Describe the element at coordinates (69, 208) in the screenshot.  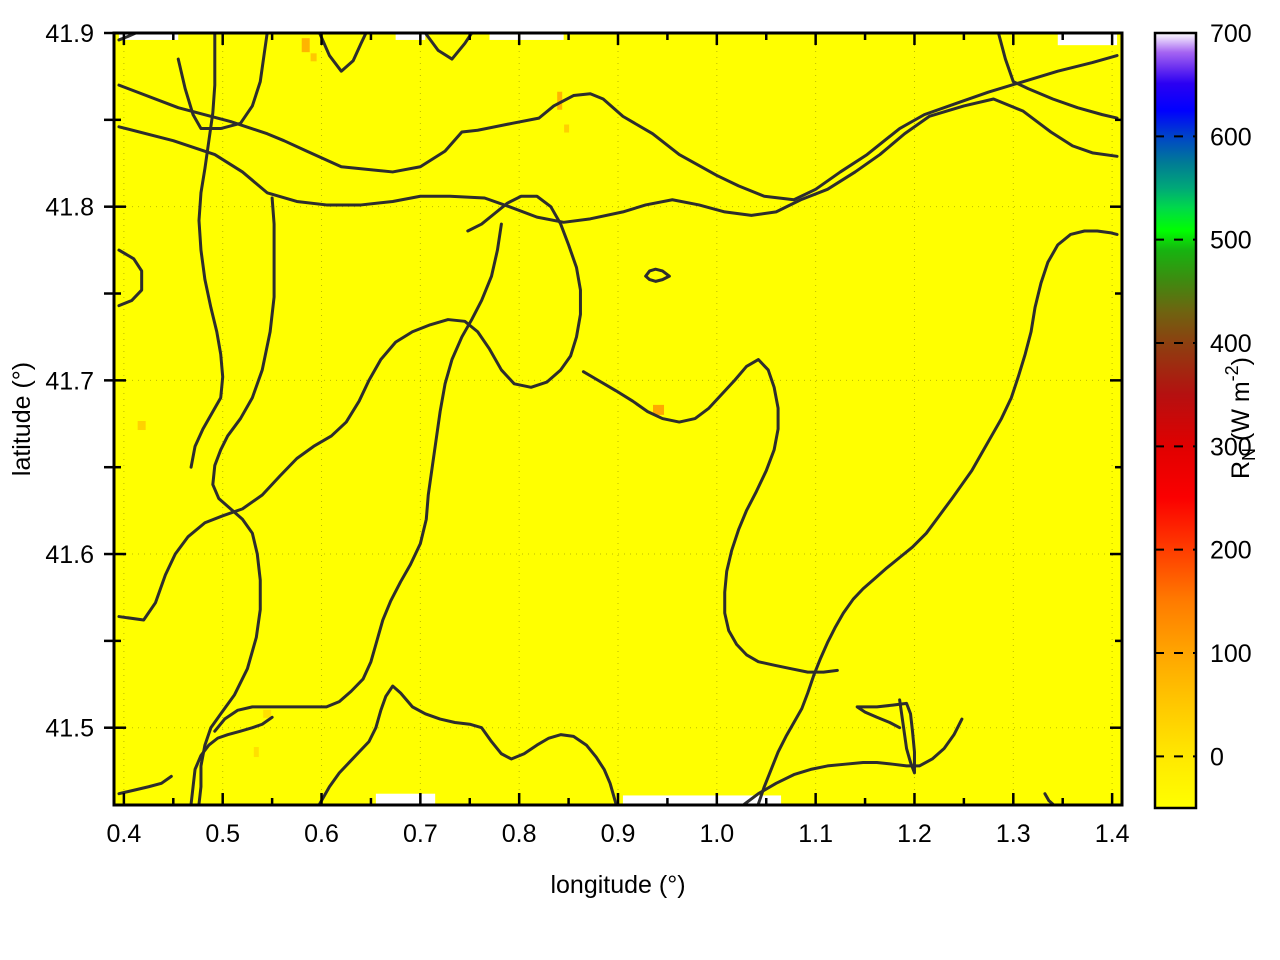
I see `y-tick-label: 41.8` at that location.